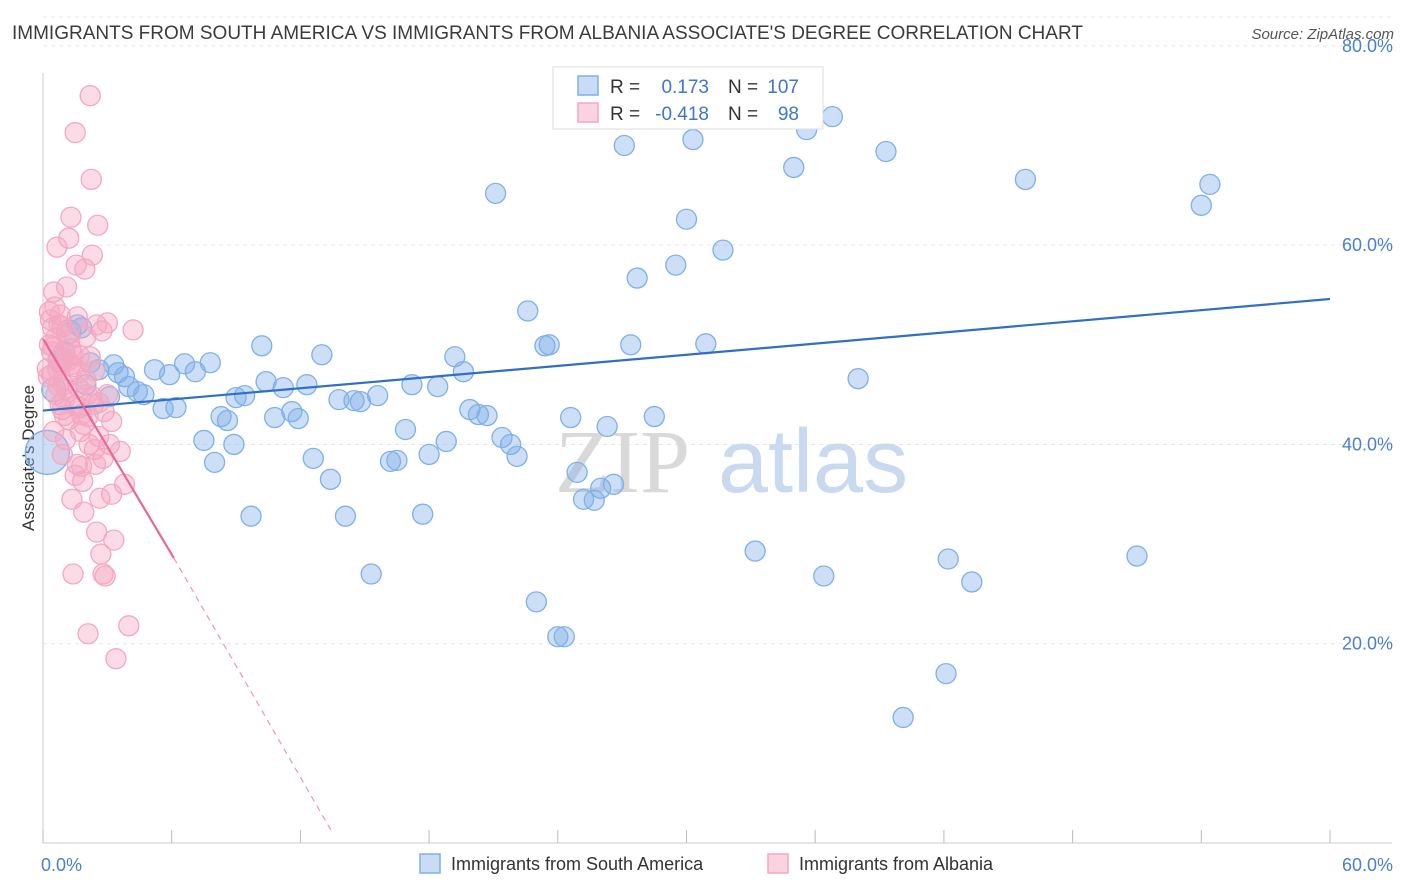 Image resolution: width=1406 pixels, height=892 pixels. What do you see at coordinates (28, 458) in the screenshot?
I see `y-axis-label: Associate's Degree` at bounding box center [28, 458].